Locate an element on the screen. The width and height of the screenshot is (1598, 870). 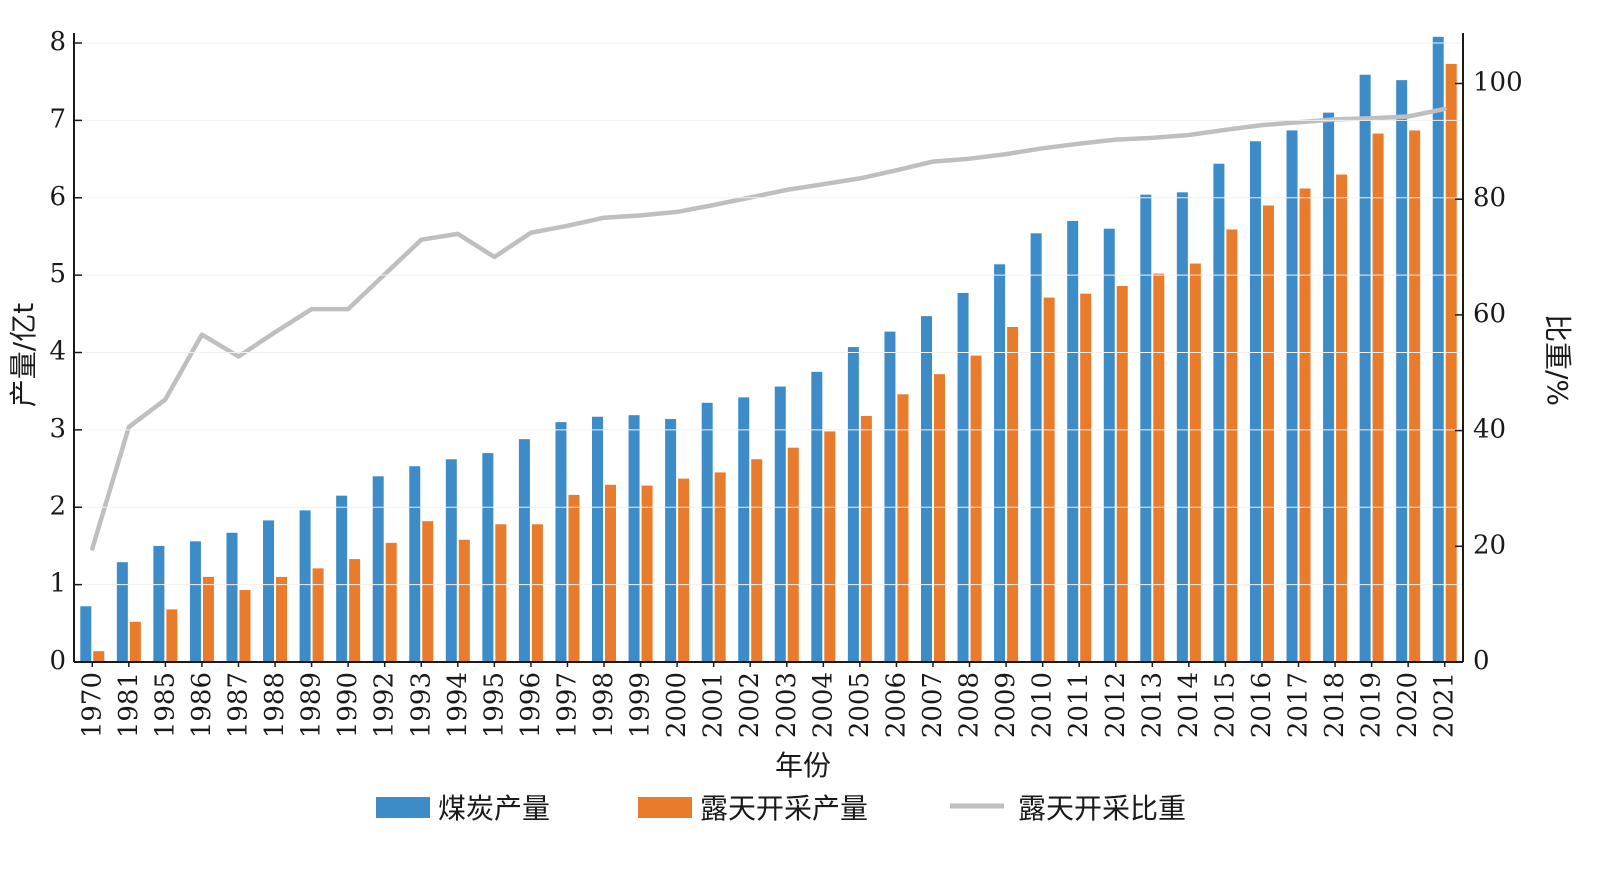
bar-coal-2011 is located at coordinates (1073, 441).